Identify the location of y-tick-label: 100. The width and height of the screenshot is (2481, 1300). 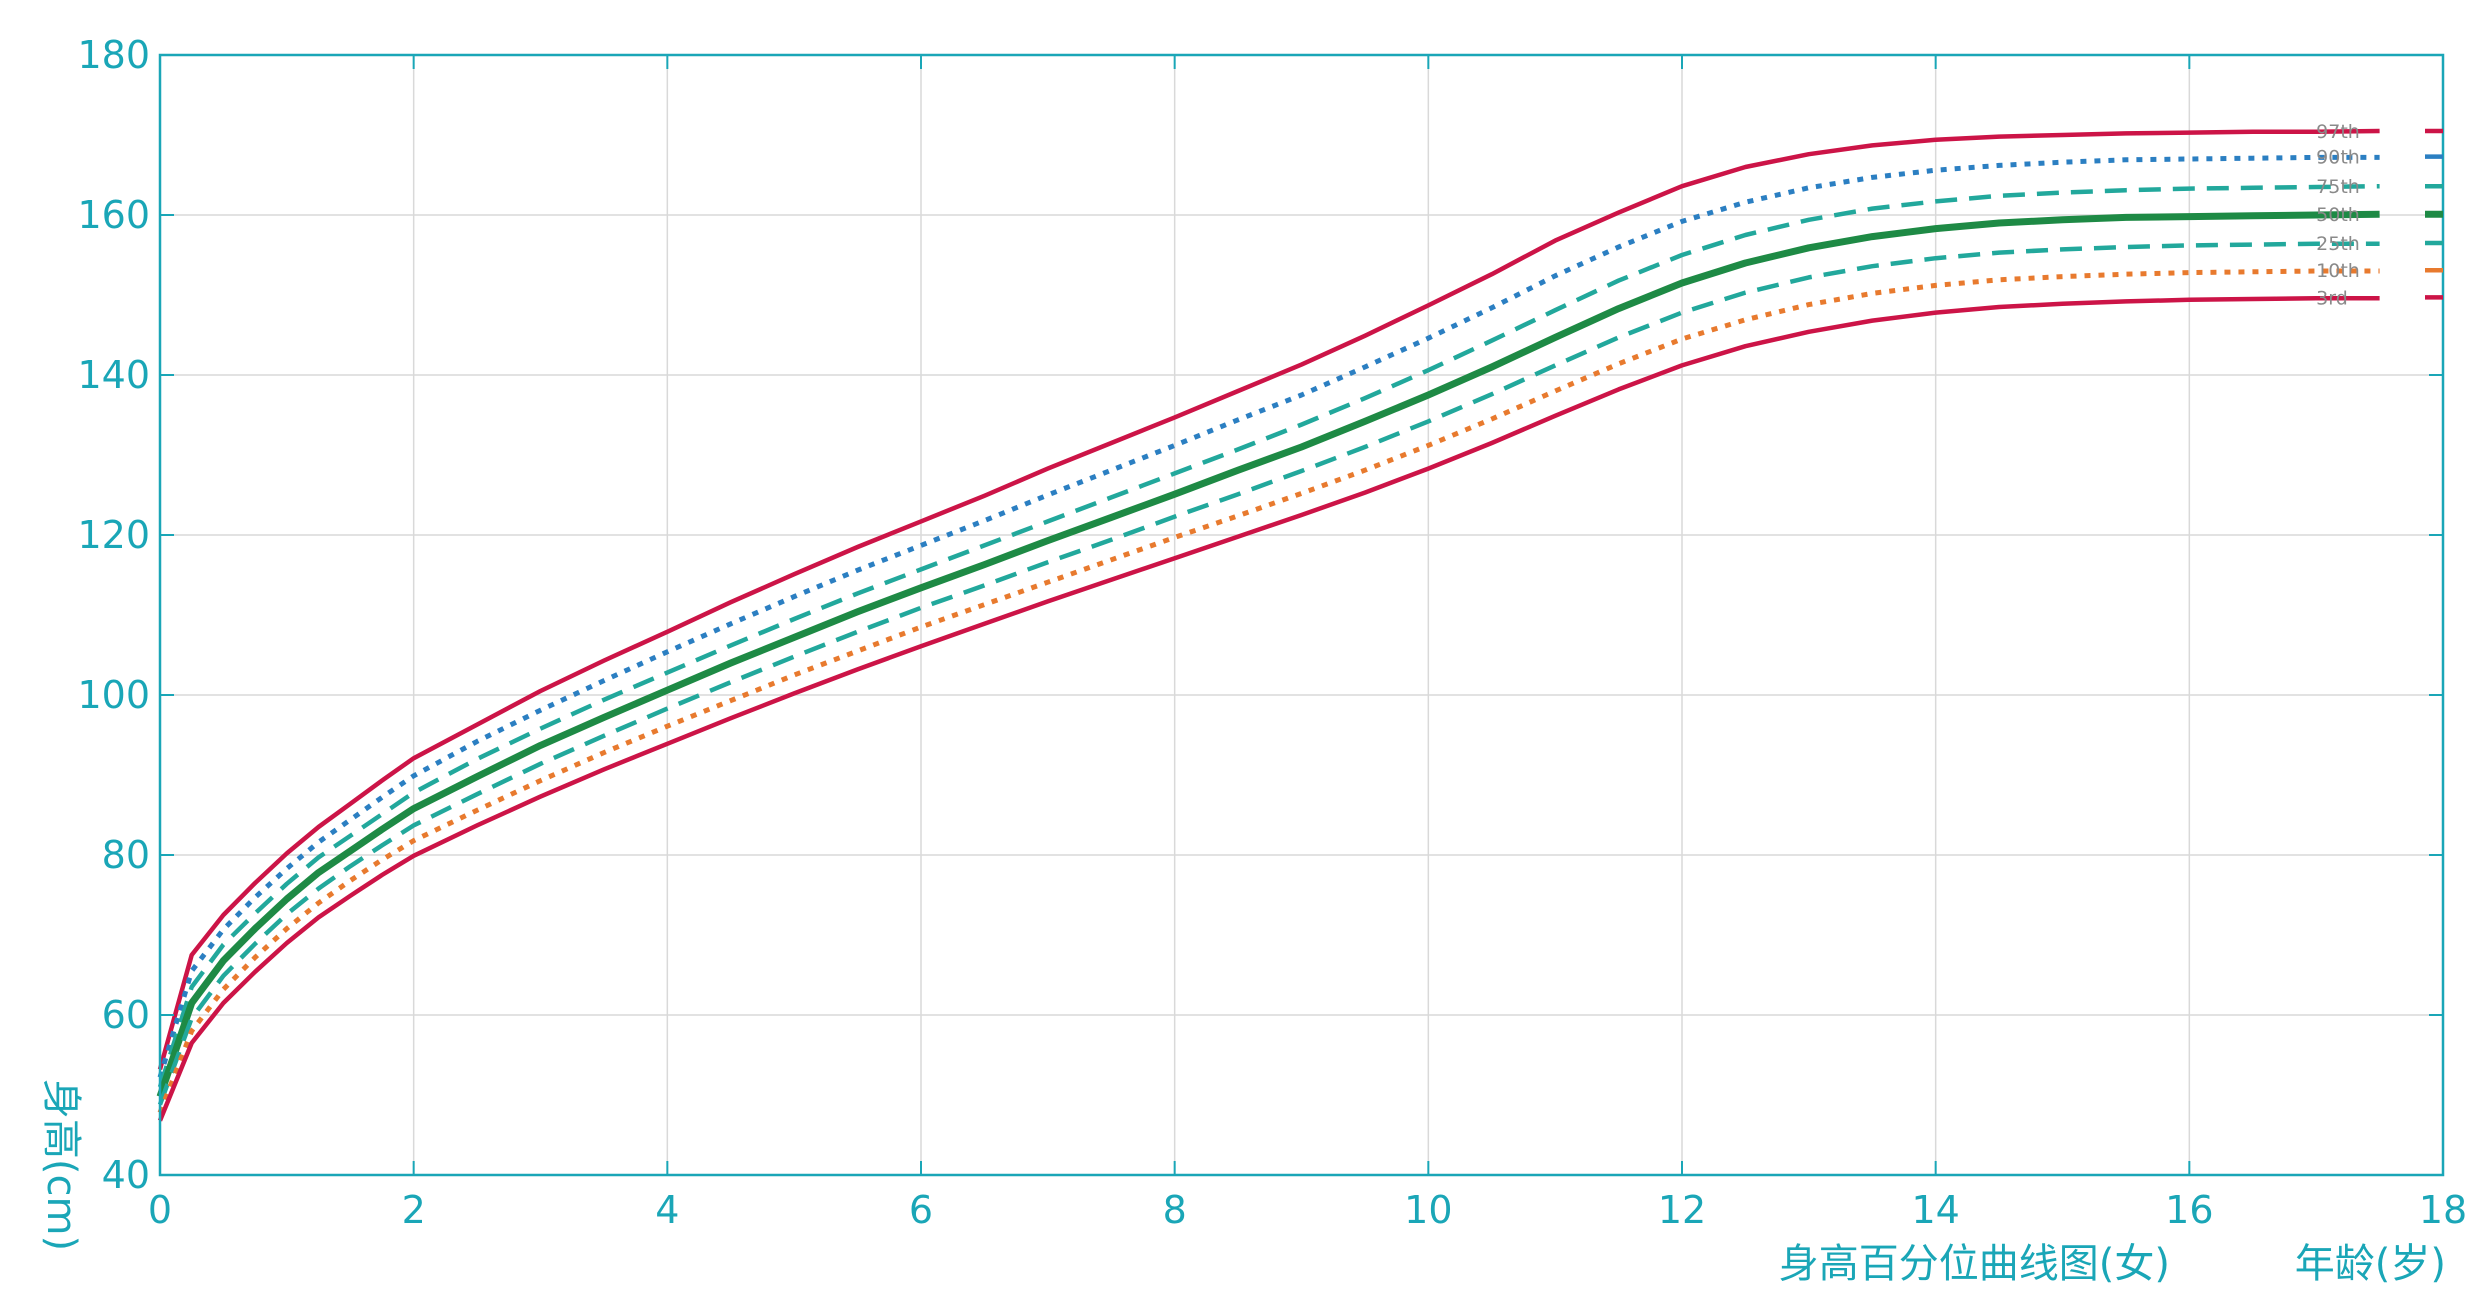
(113, 695).